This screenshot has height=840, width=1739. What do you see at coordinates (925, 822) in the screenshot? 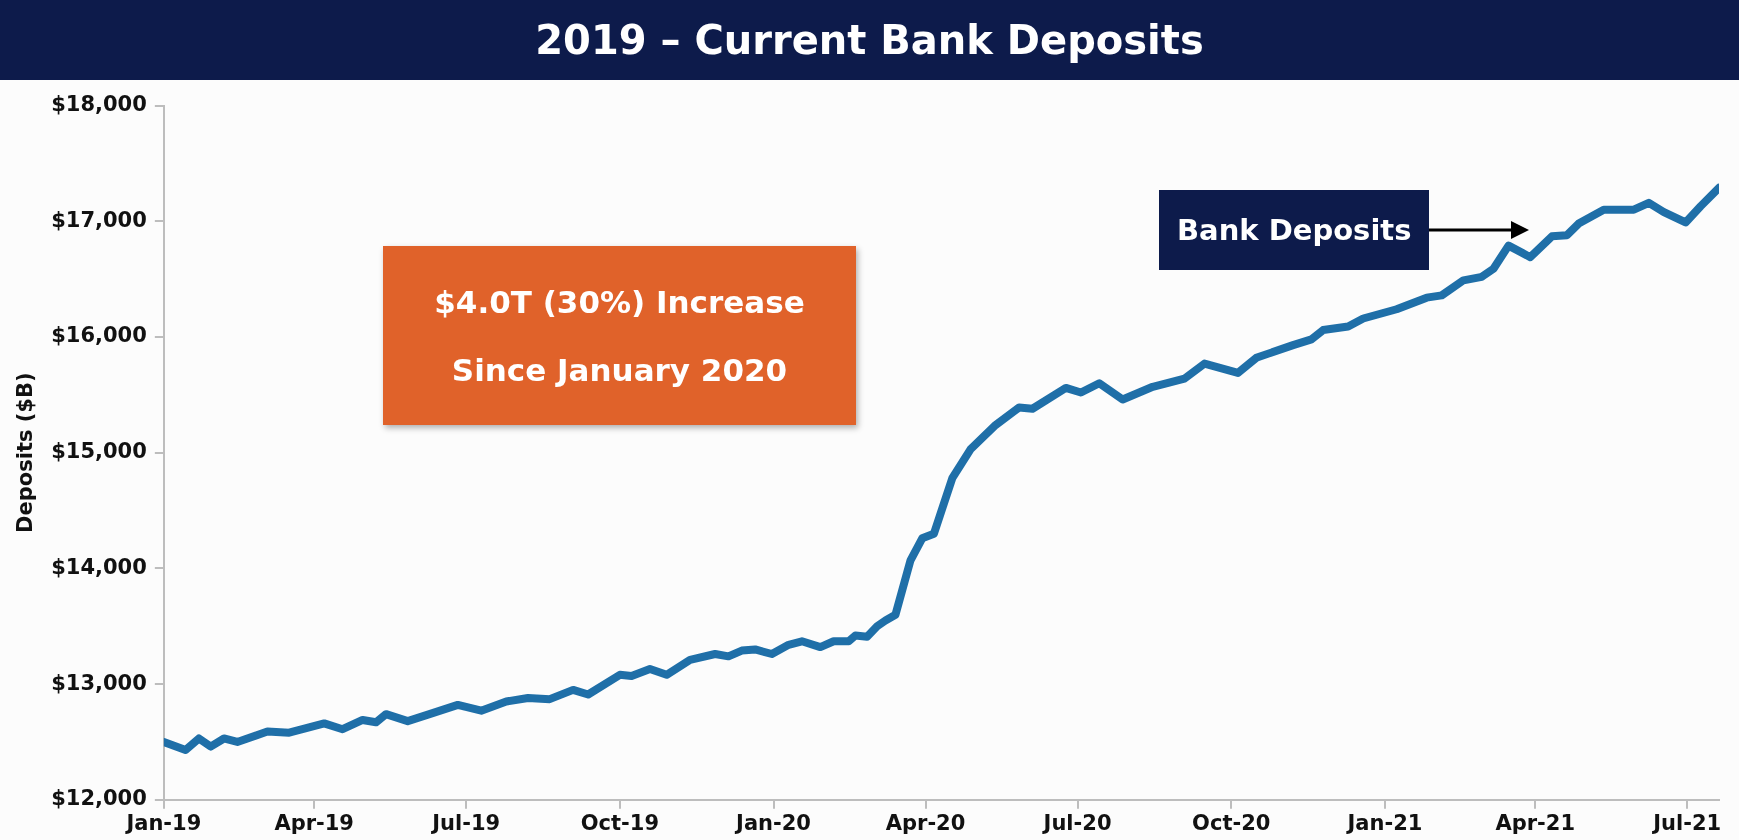
I see `x-tick-label: Apr-20` at bounding box center [925, 822].